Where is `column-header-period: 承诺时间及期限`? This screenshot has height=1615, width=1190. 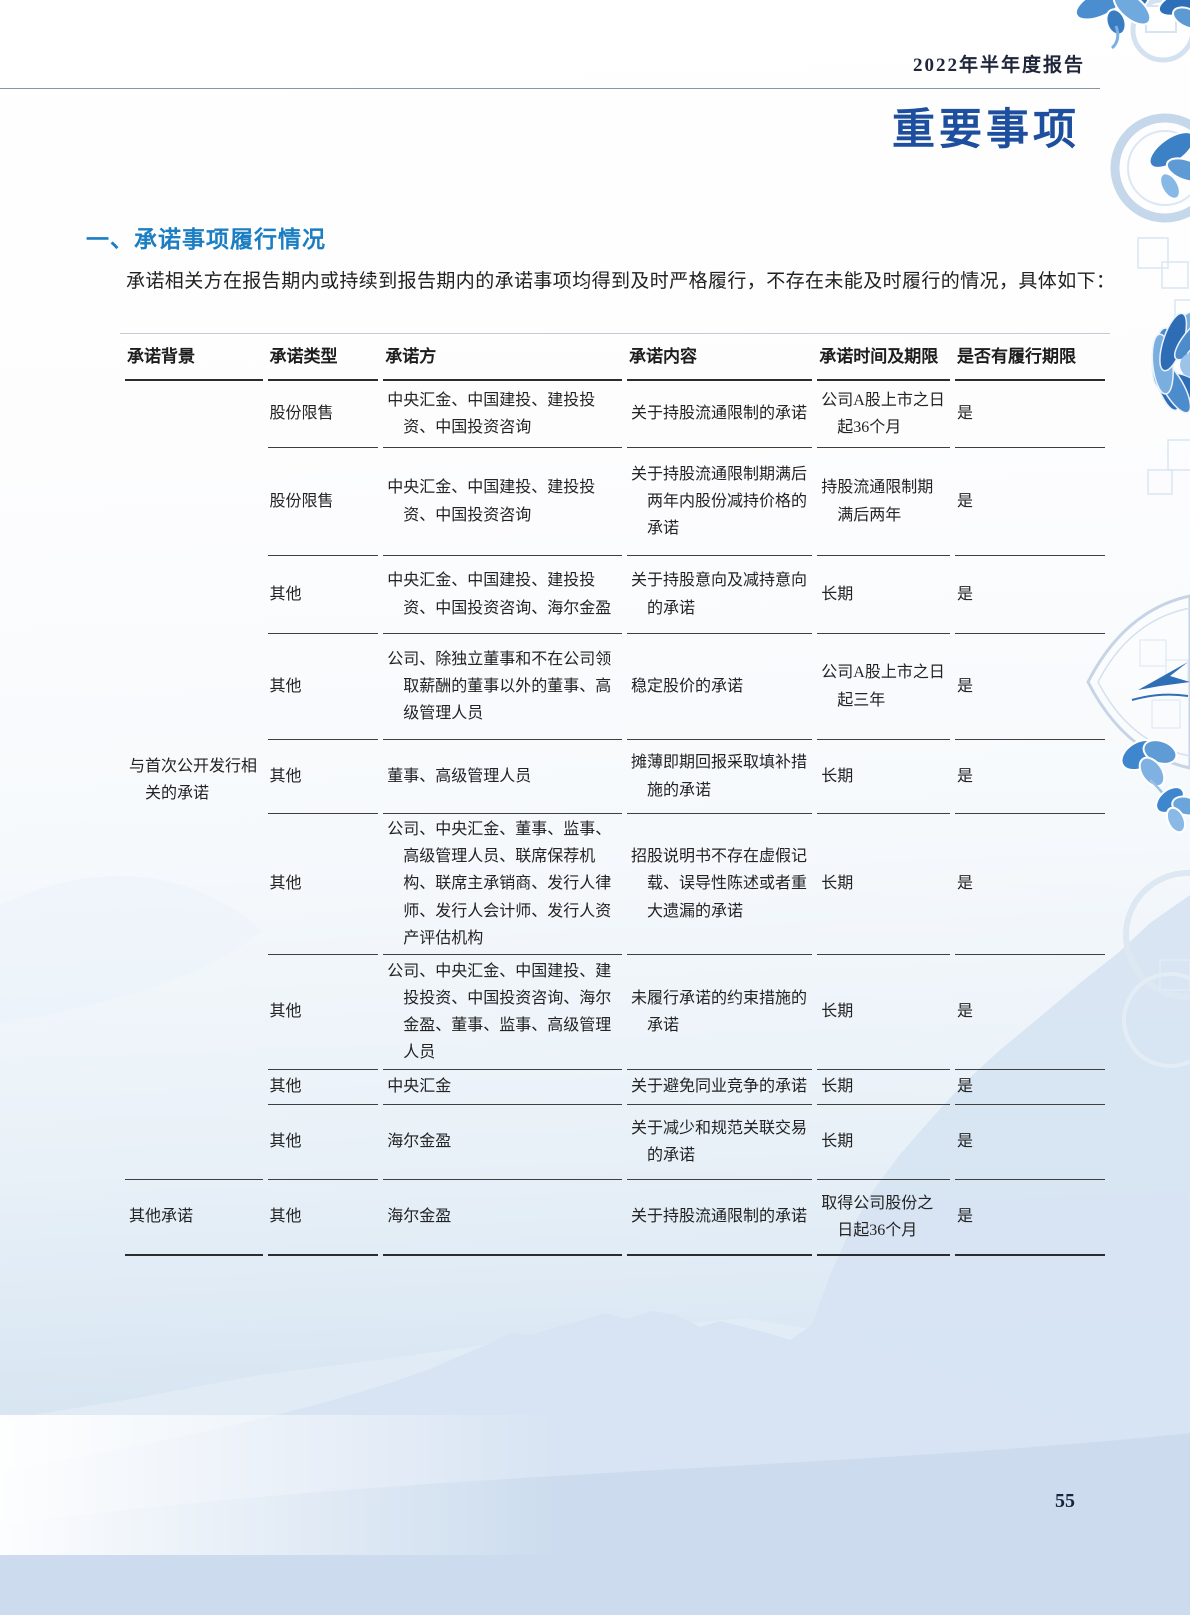
column-header-period: 承诺时间及期限 is located at coordinates (884, 357).